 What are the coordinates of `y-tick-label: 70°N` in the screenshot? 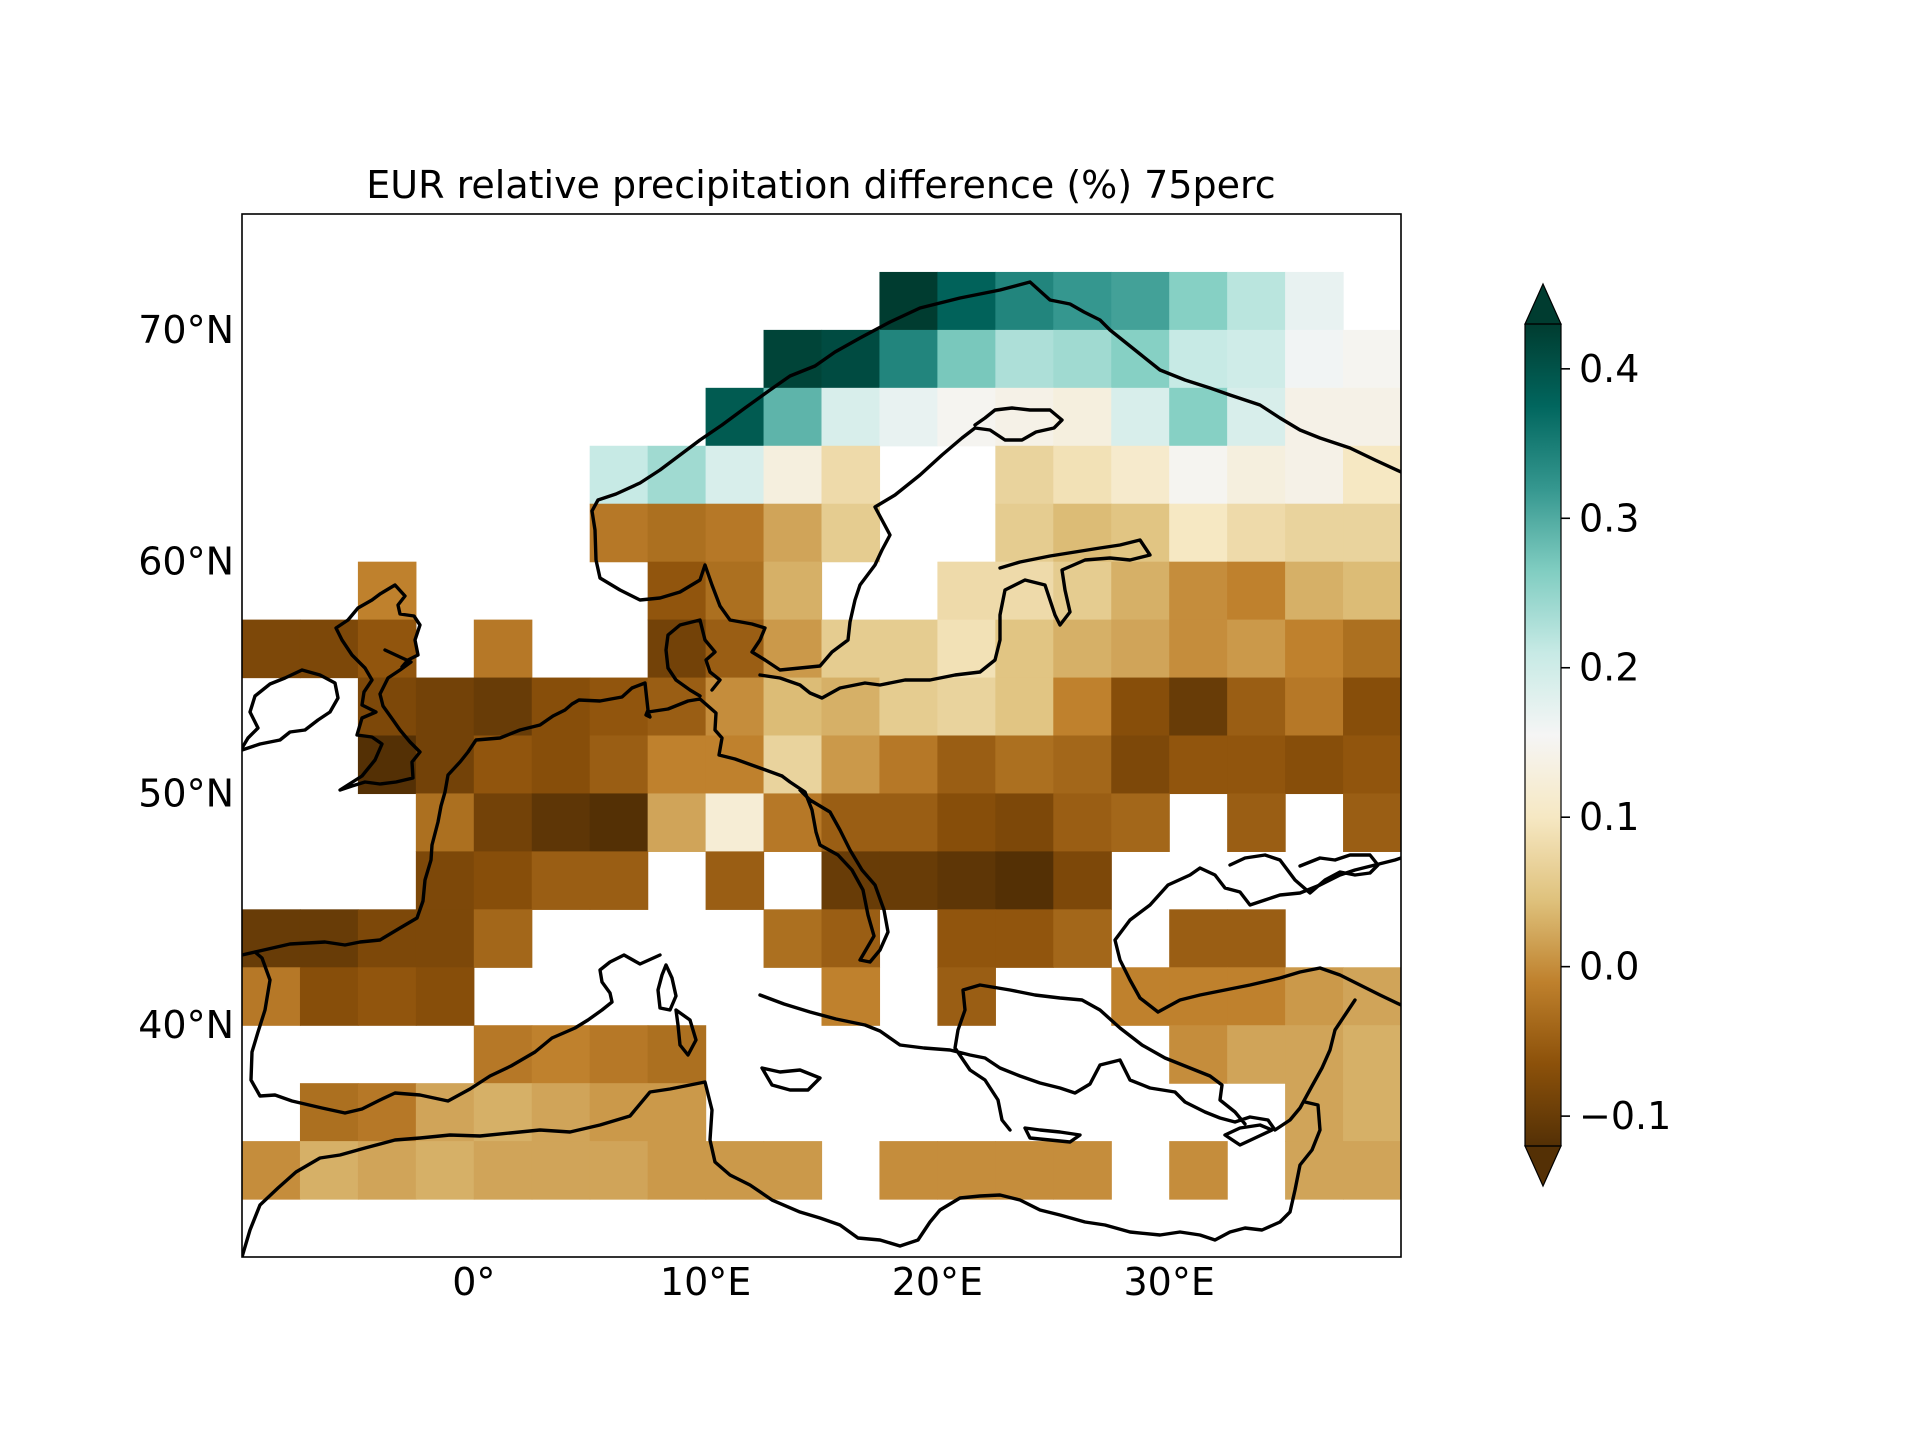 It's located at (186, 330).